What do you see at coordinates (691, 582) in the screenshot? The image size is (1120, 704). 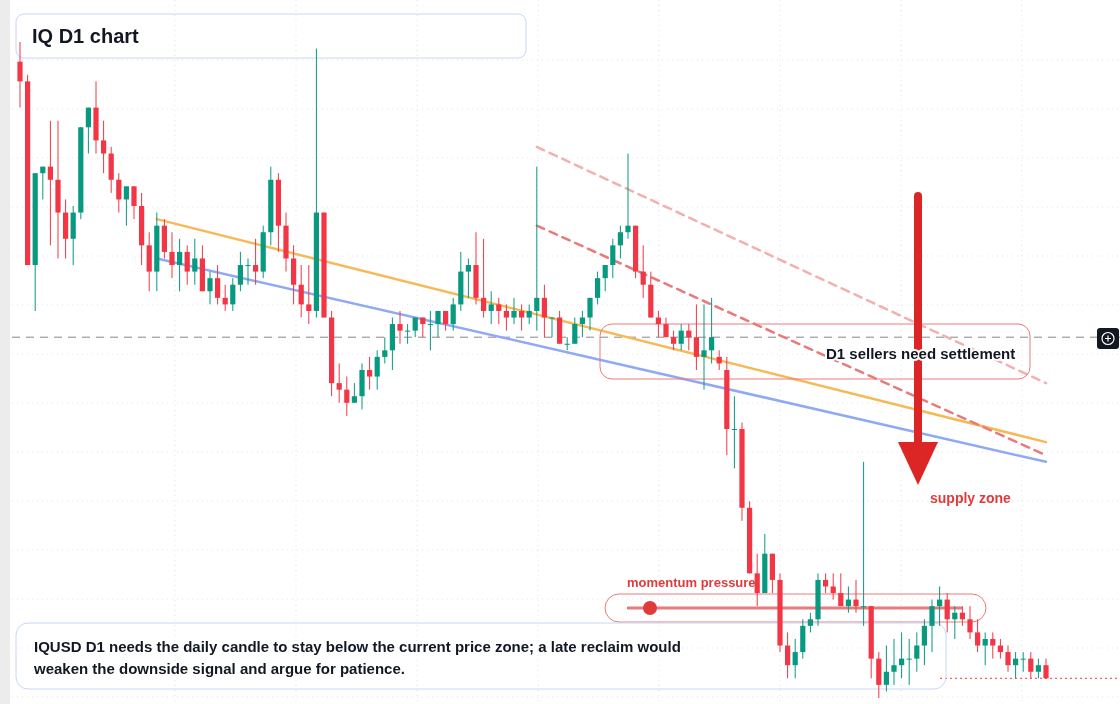 I see `annotation: momentum pressure` at bounding box center [691, 582].